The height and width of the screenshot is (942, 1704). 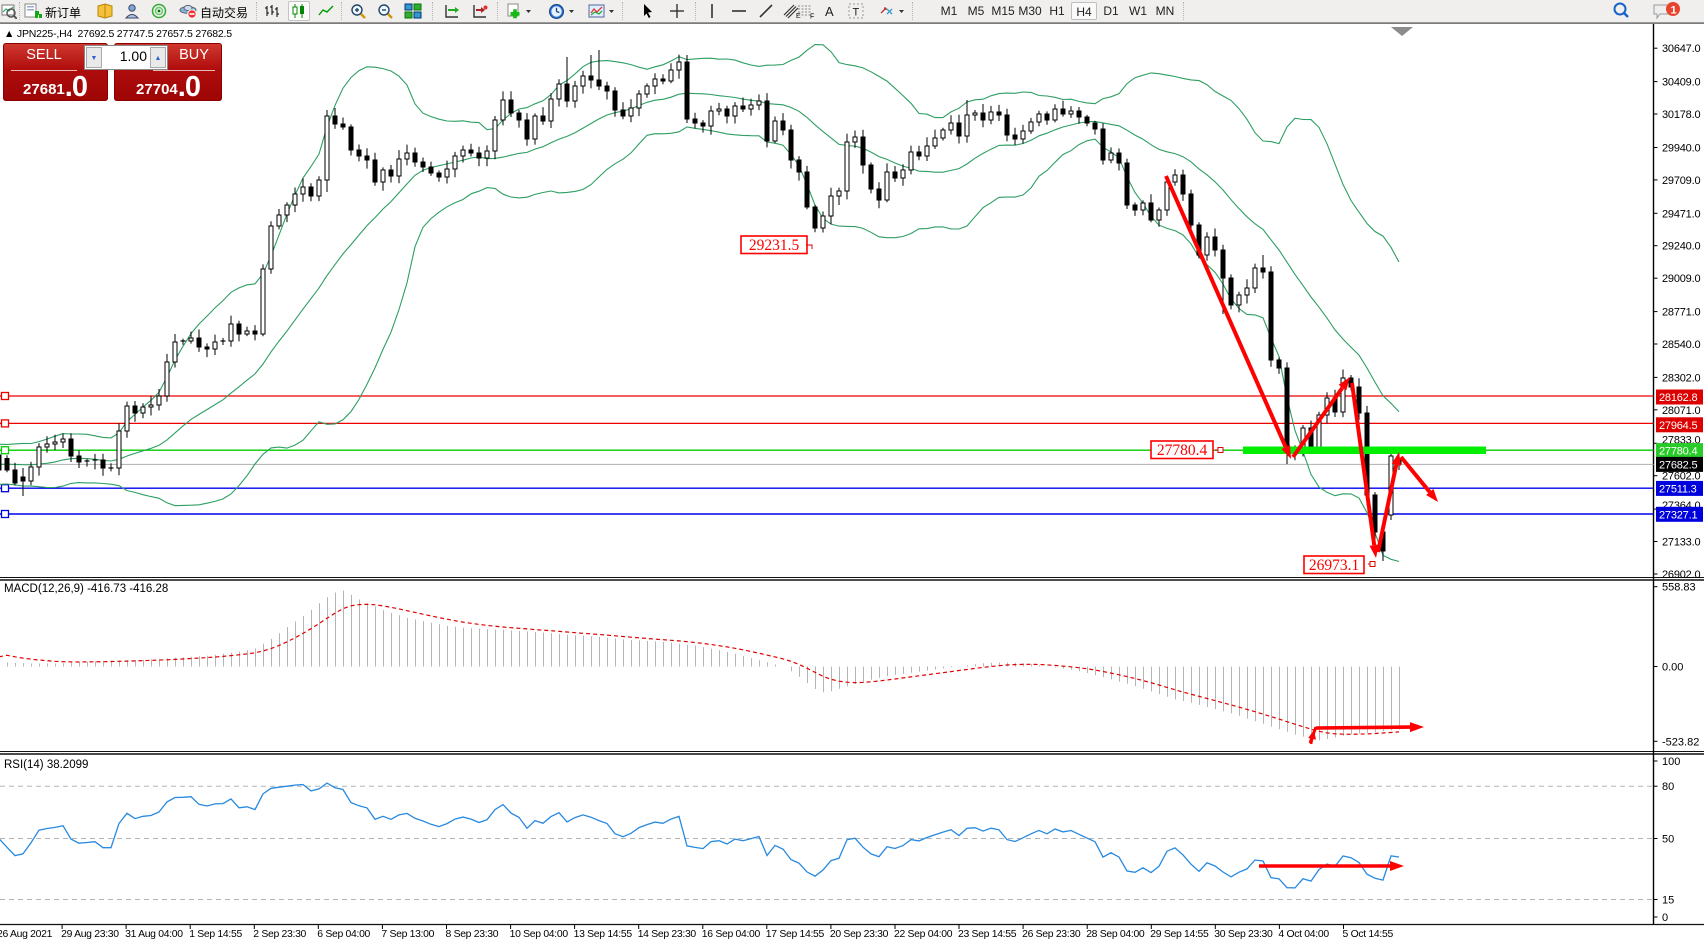 What do you see at coordinates (90, 934) in the screenshot?
I see `svg-text: 29 Aug 23:30` at bounding box center [90, 934].